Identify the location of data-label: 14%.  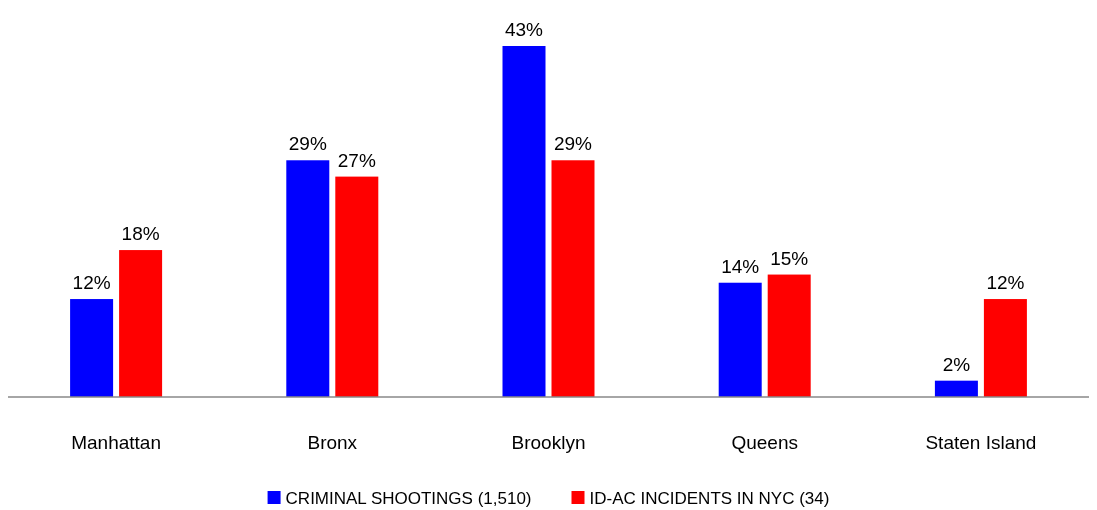
(740, 266).